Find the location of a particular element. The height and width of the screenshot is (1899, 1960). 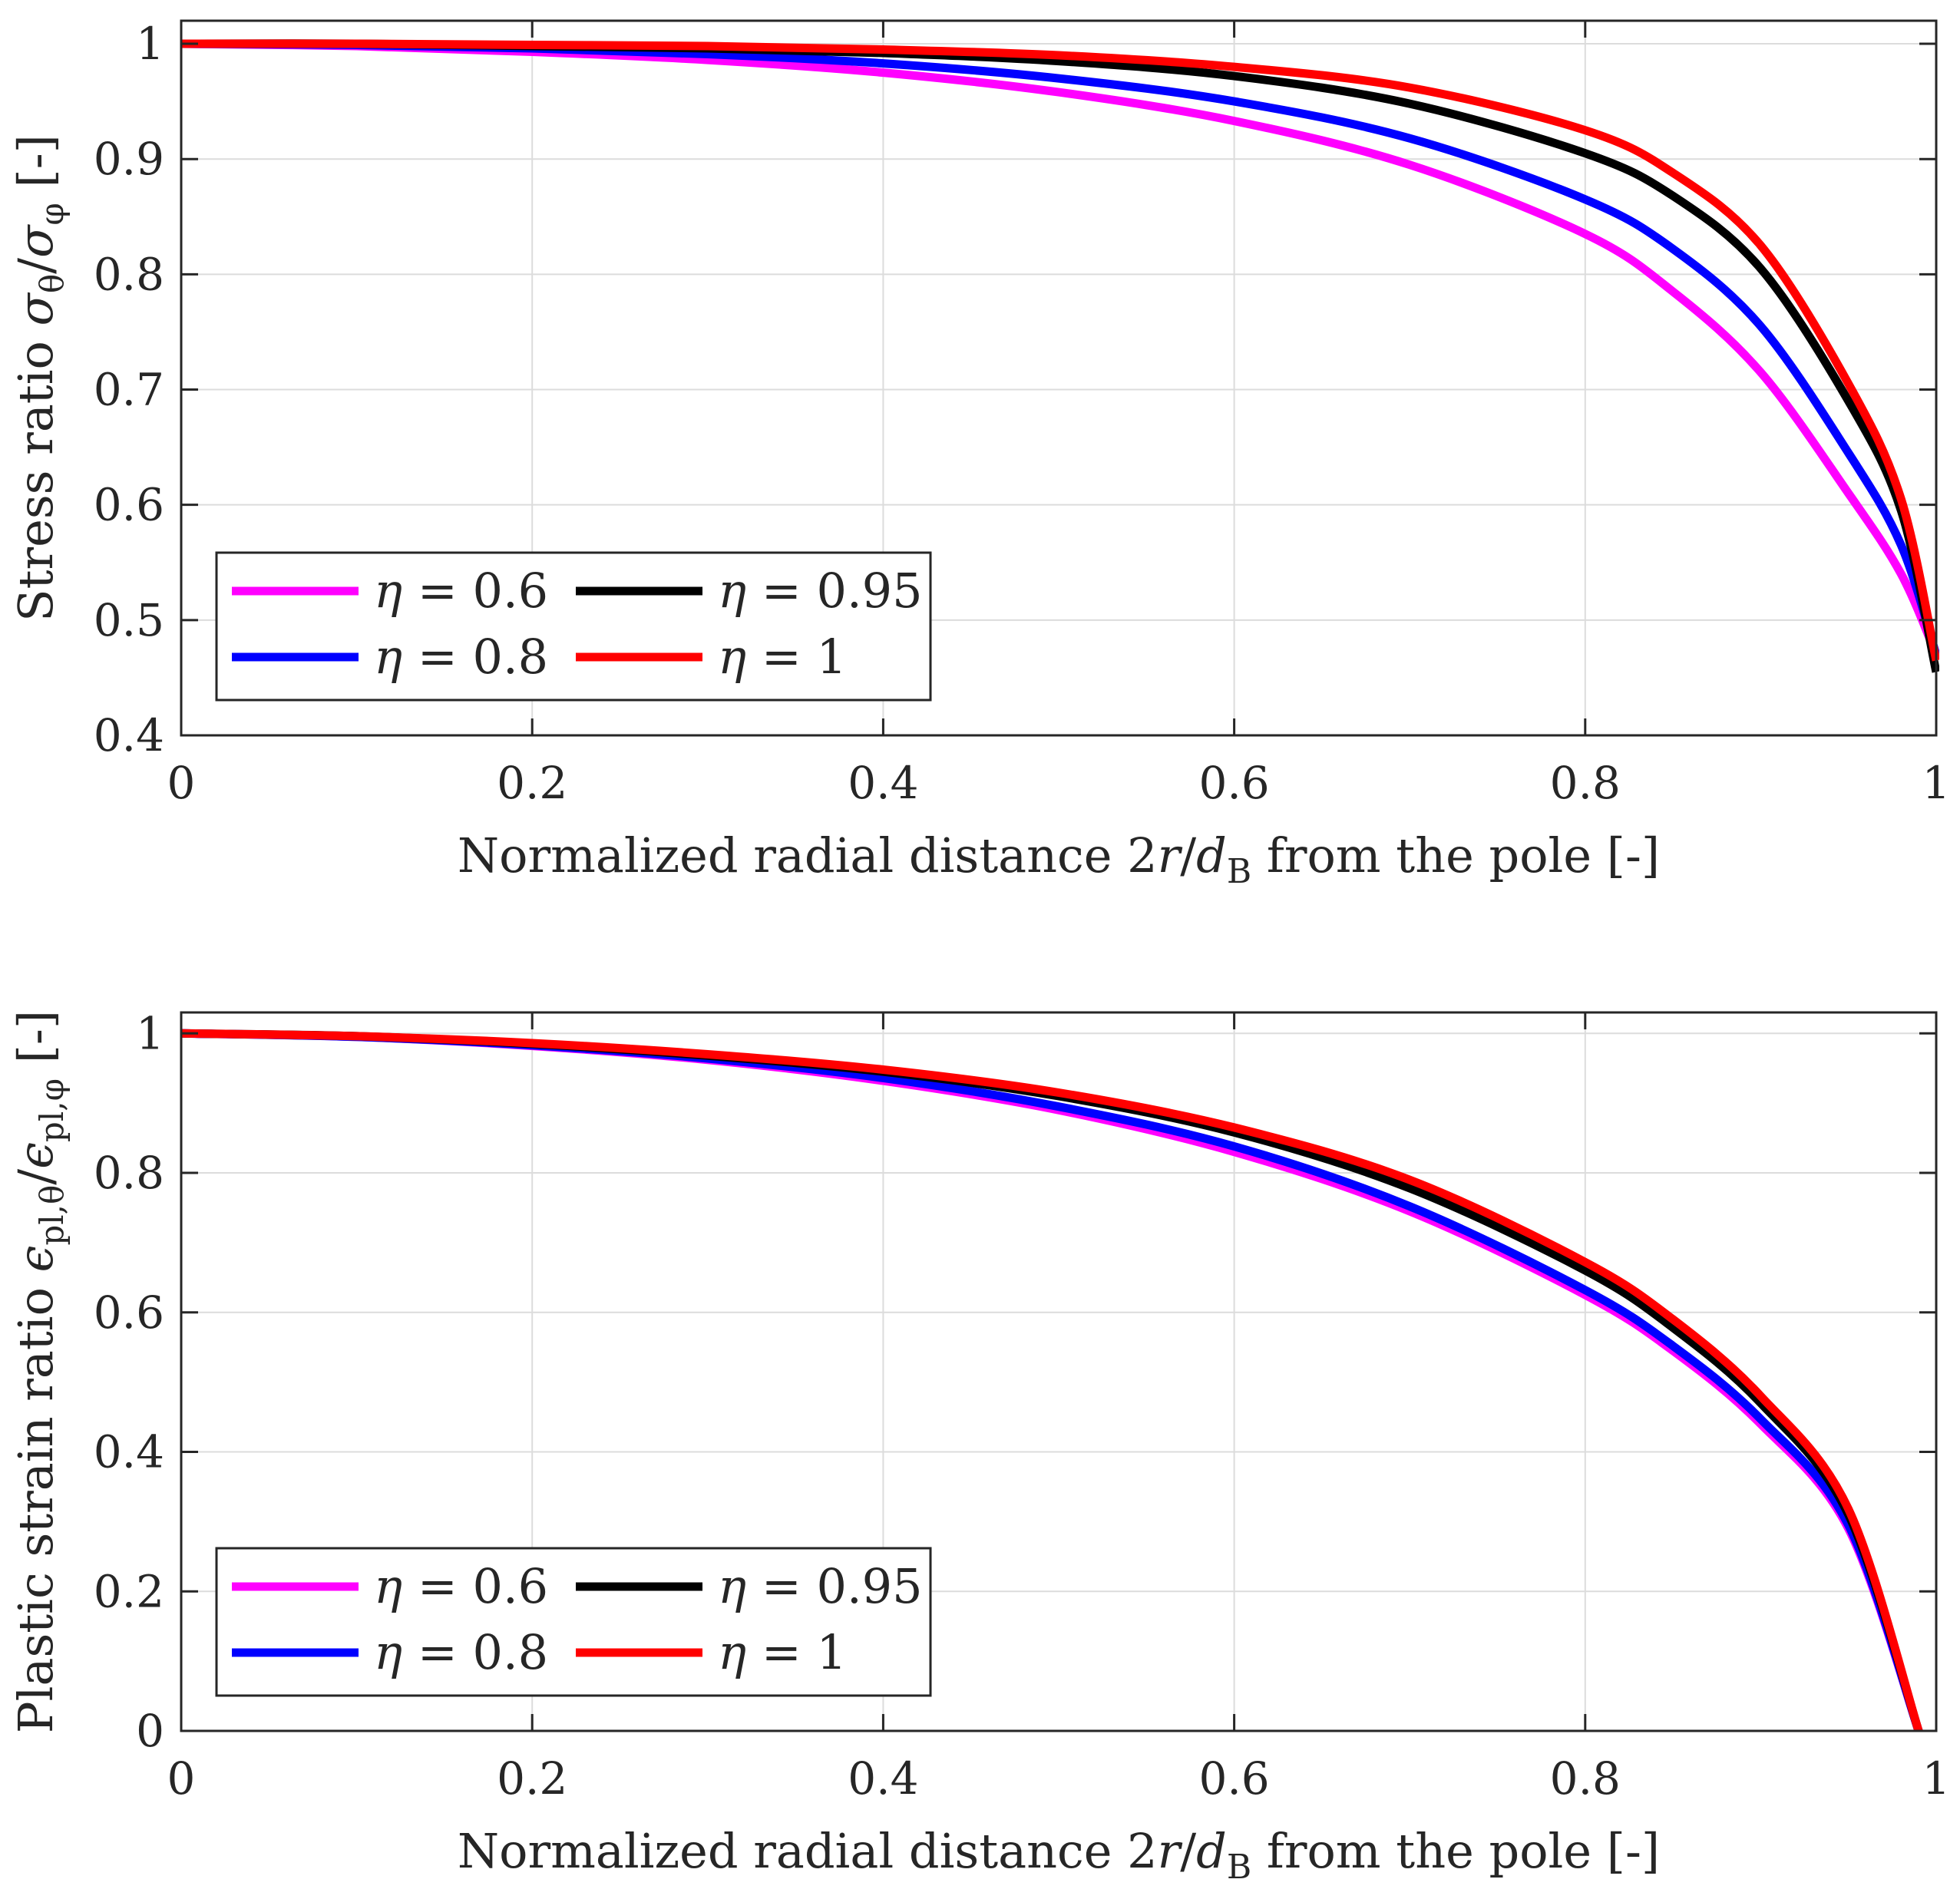

y-axis-label: Stress ratio σθ/σφ [-] is located at coordinates (39, 378).